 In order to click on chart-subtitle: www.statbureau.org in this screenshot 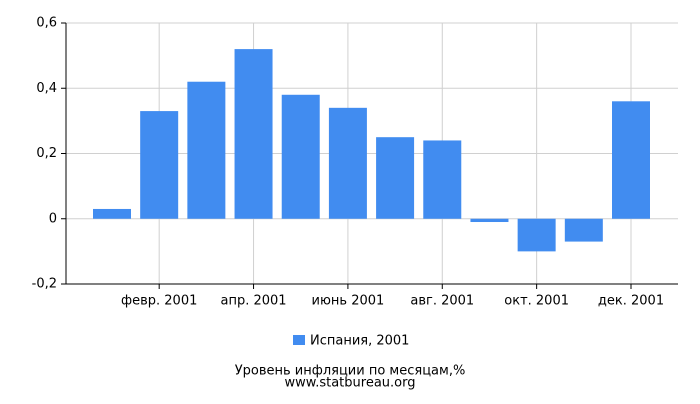, I will do `click(350, 383)`.